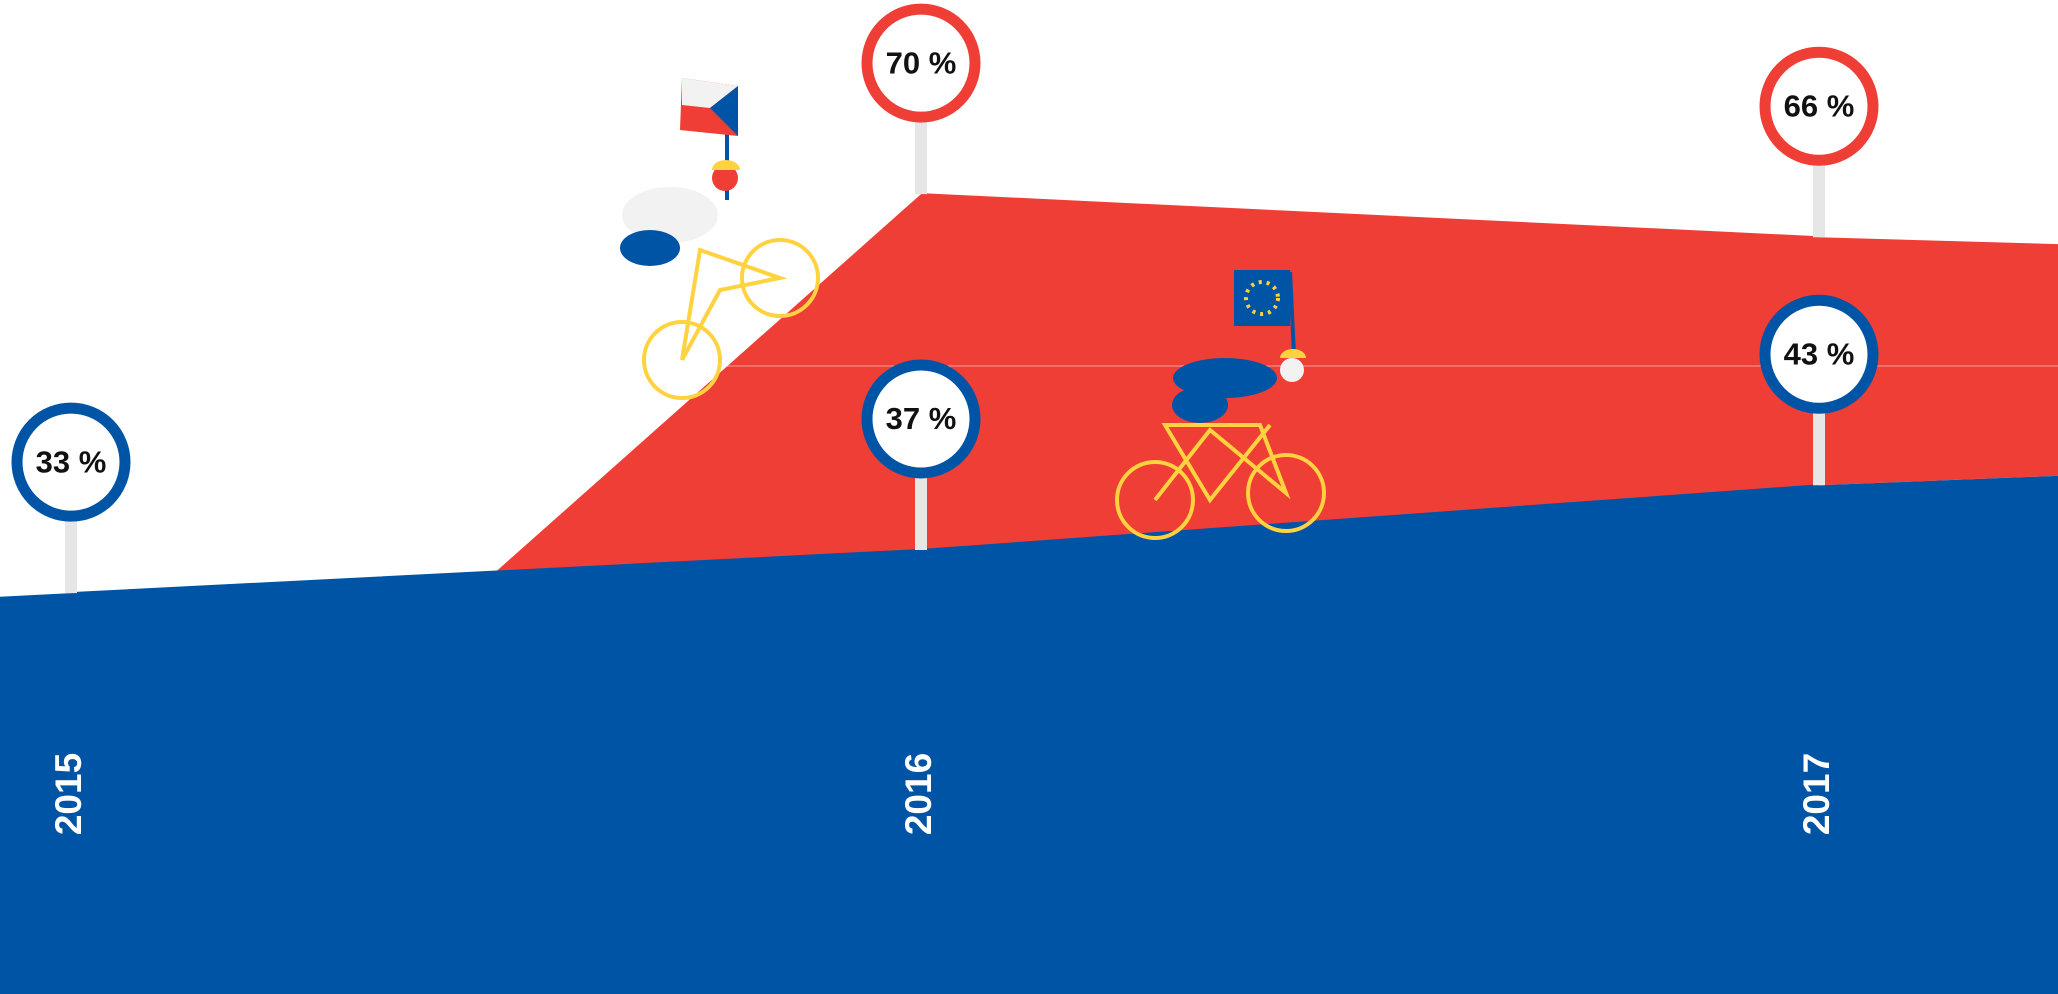 The width and height of the screenshot is (2058, 994). Describe the element at coordinates (918, 794) in the screenshot. I see `x-tick-label: 2016` at that location.